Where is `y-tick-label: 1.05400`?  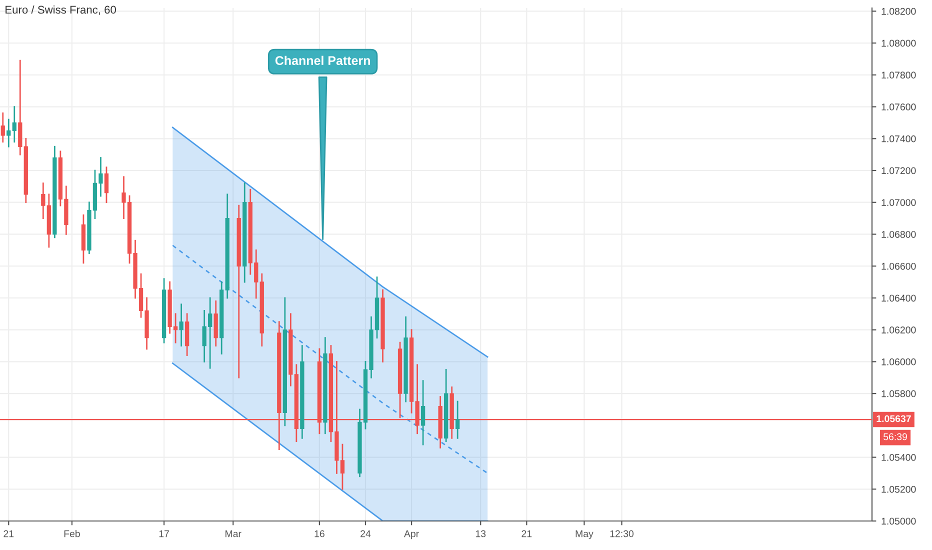
y-tick-label: 1.05400 is located at coordinates (899, 457).